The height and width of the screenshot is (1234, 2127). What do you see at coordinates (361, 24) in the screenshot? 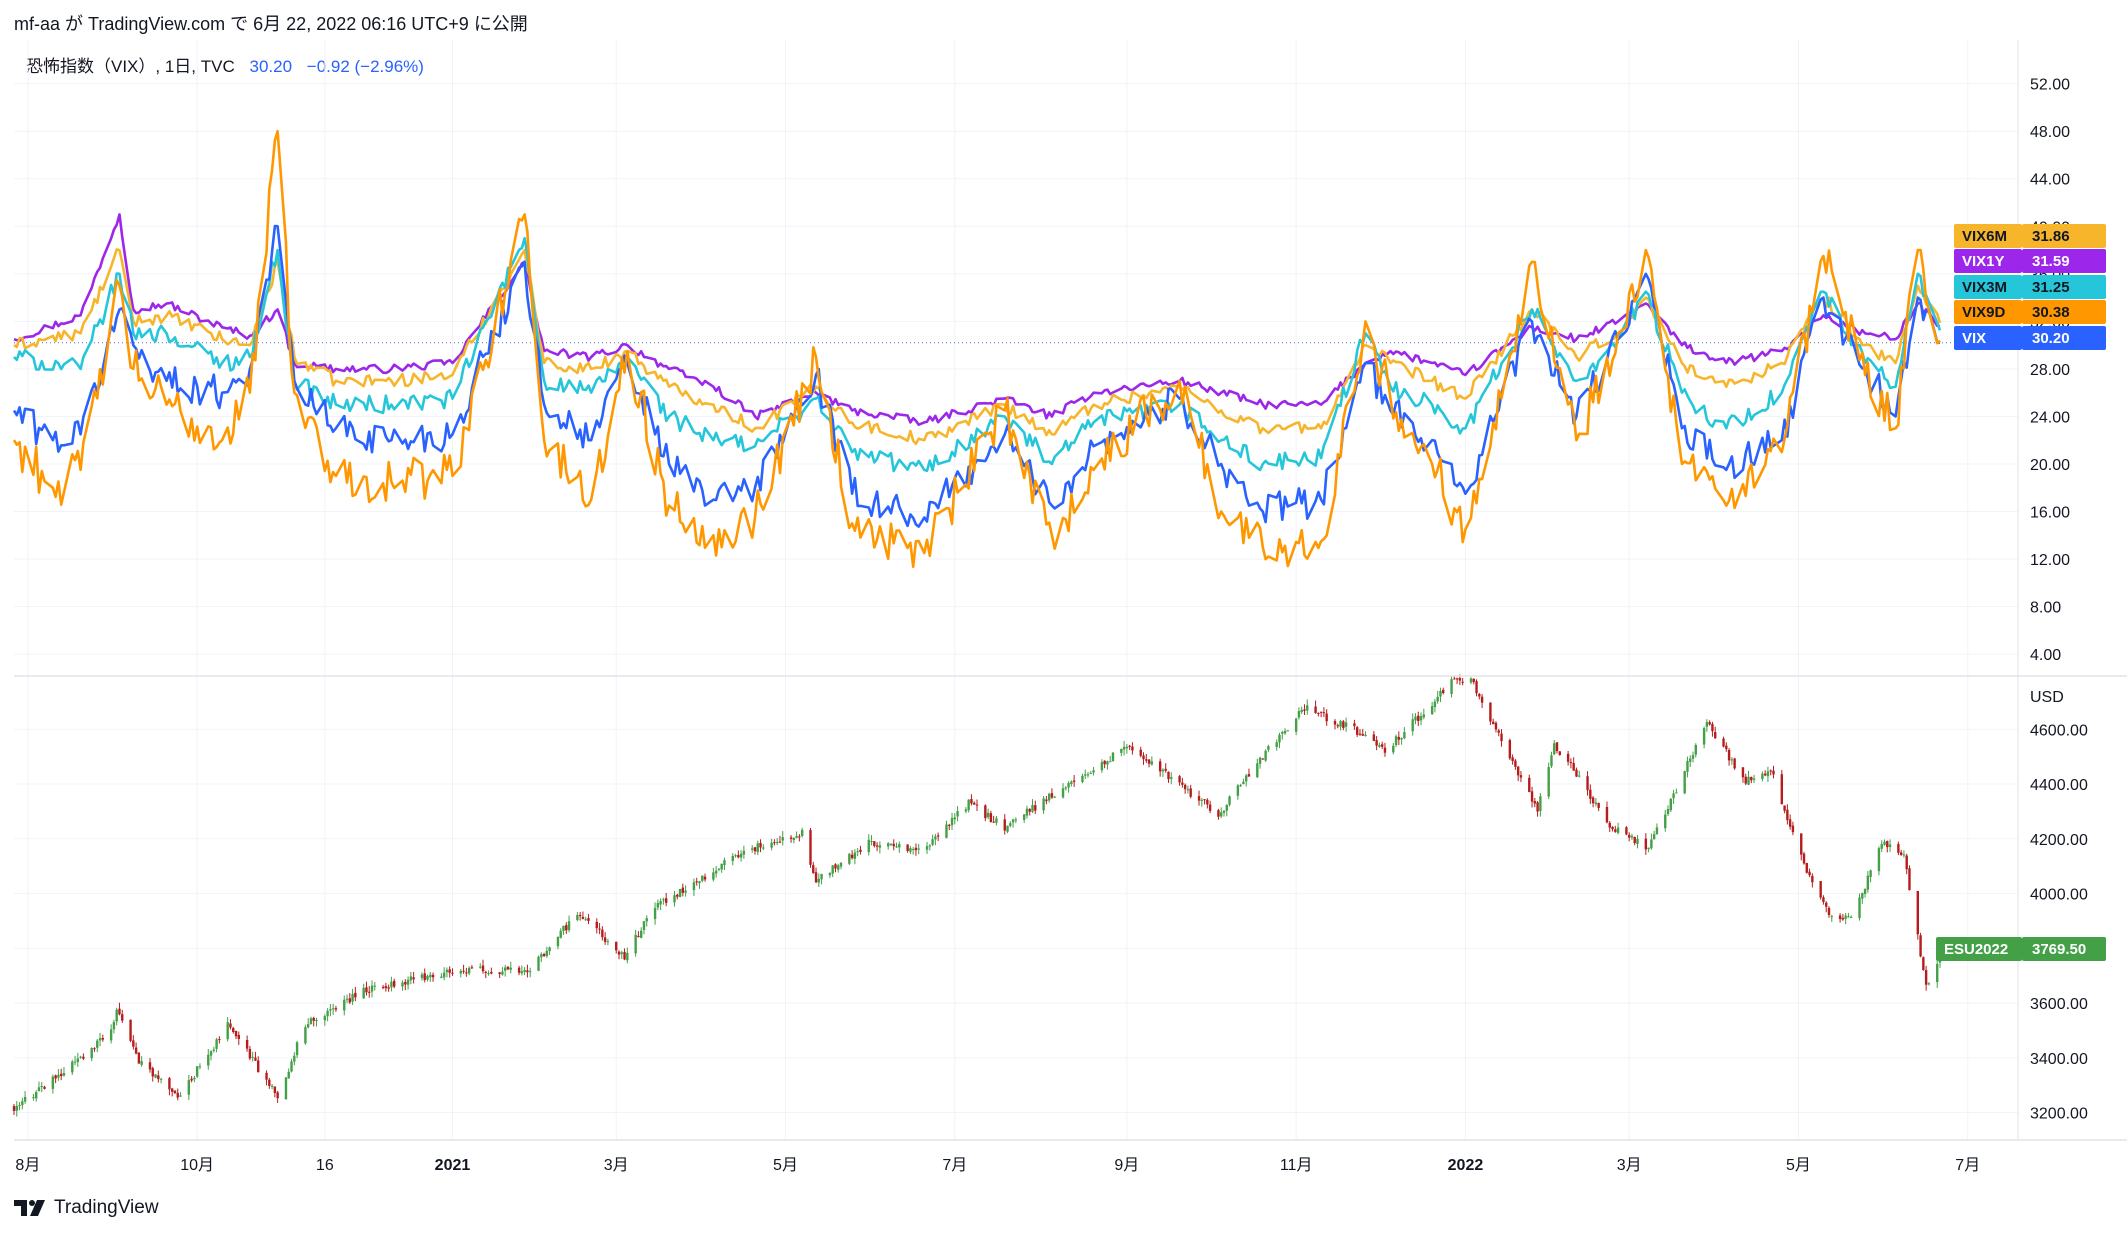
I see `publish-date: 6月 22, 2022 06:16 UTC+9` at bounding box center [361, 24].